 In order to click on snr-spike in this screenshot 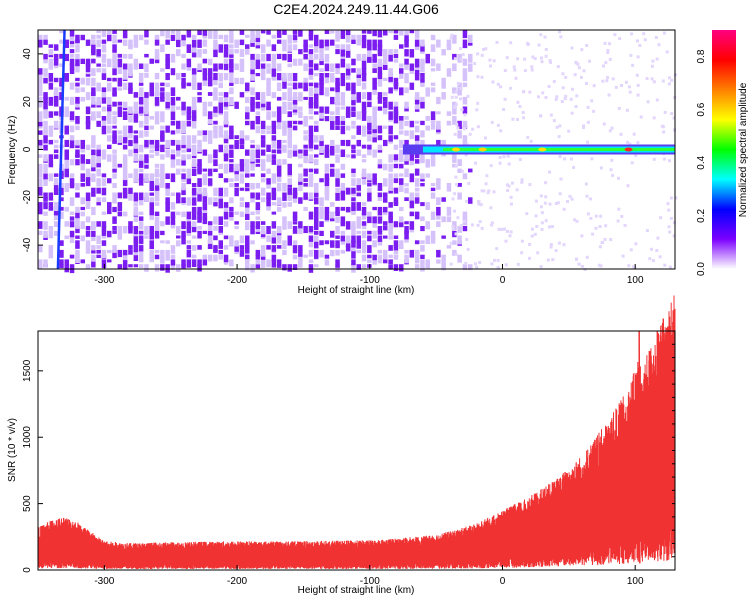, I will do `click(637, 478)`.